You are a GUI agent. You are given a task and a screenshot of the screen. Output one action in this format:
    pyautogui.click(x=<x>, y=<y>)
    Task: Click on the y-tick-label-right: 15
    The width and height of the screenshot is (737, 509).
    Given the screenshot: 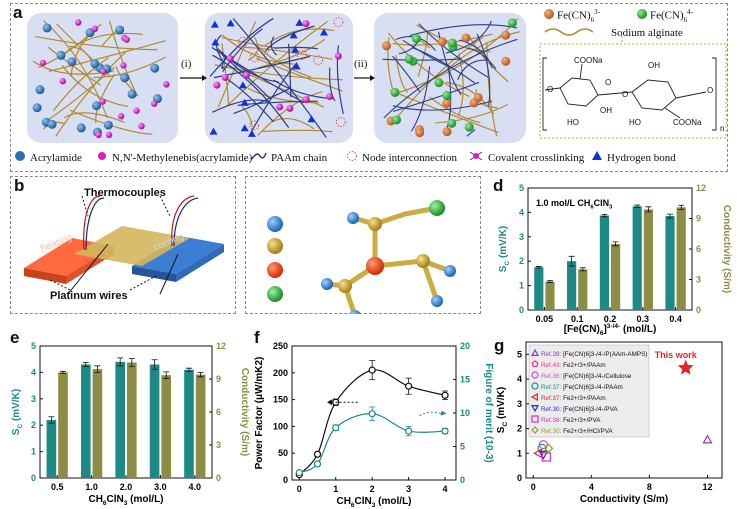 What is the action you would take?
    pyautogui.click(x=465, y=380)
    